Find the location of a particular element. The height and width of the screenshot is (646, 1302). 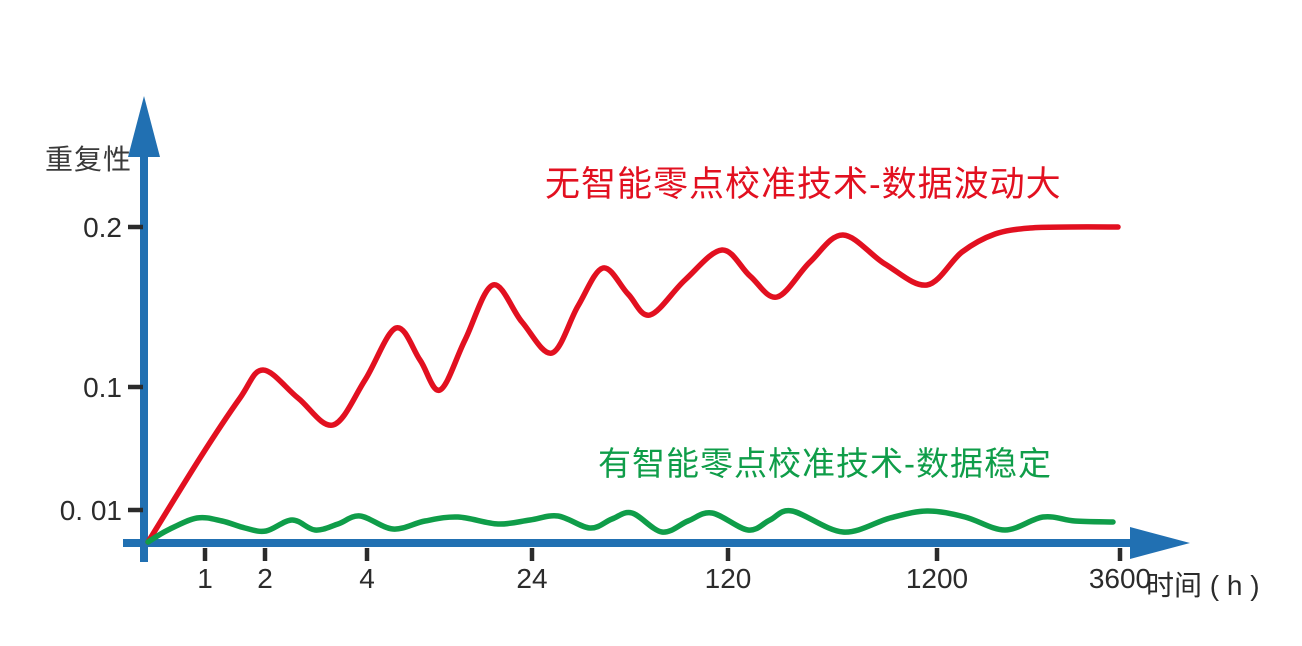

x-tick-label: 120 is located at coordinates (728, 578).